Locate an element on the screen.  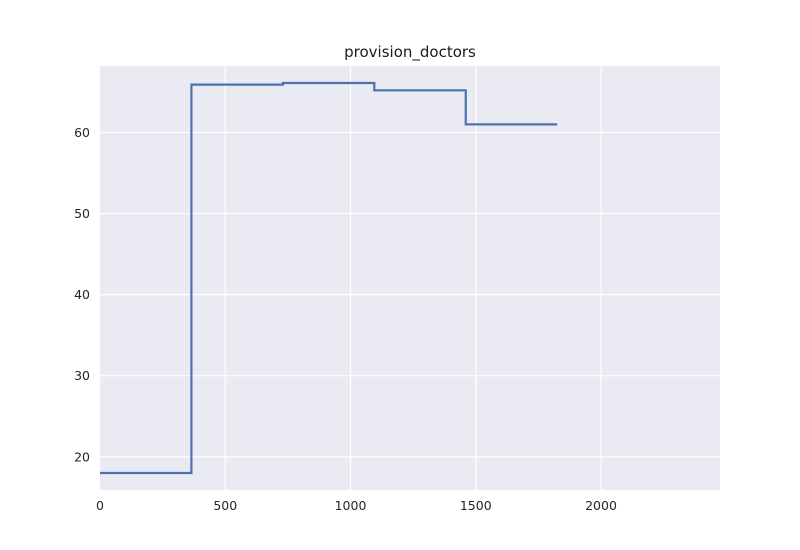
chart-title: provision_doctors is located at coordinates (410, 52).